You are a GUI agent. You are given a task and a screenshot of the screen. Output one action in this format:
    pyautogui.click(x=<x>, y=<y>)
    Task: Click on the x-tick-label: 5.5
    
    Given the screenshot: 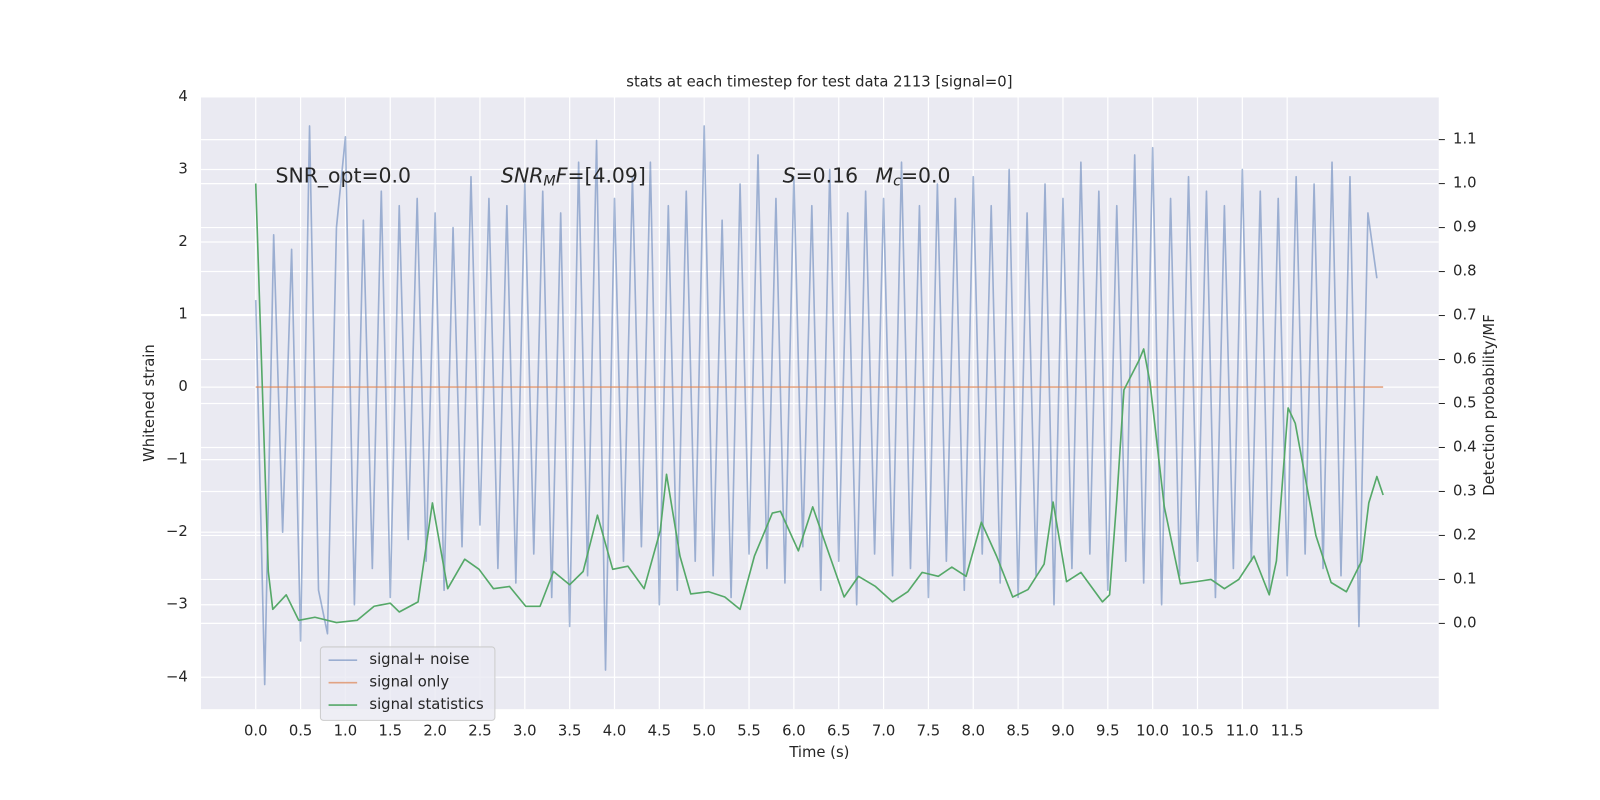 What is the action you would take?
    pyautogui.click(x=749, y=731)
    